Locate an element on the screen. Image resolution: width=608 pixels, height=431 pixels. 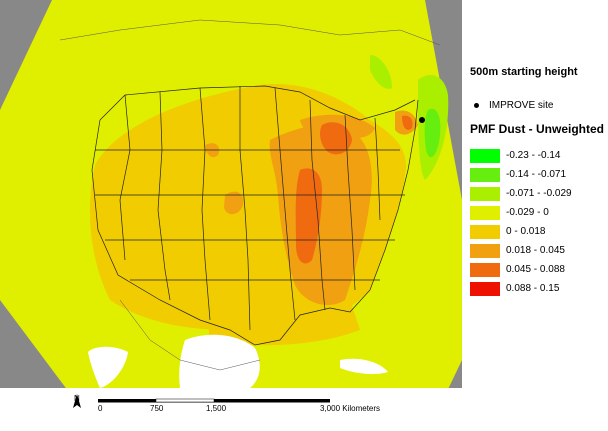
region-0018-0045-east is located at coordinates (320, 214).